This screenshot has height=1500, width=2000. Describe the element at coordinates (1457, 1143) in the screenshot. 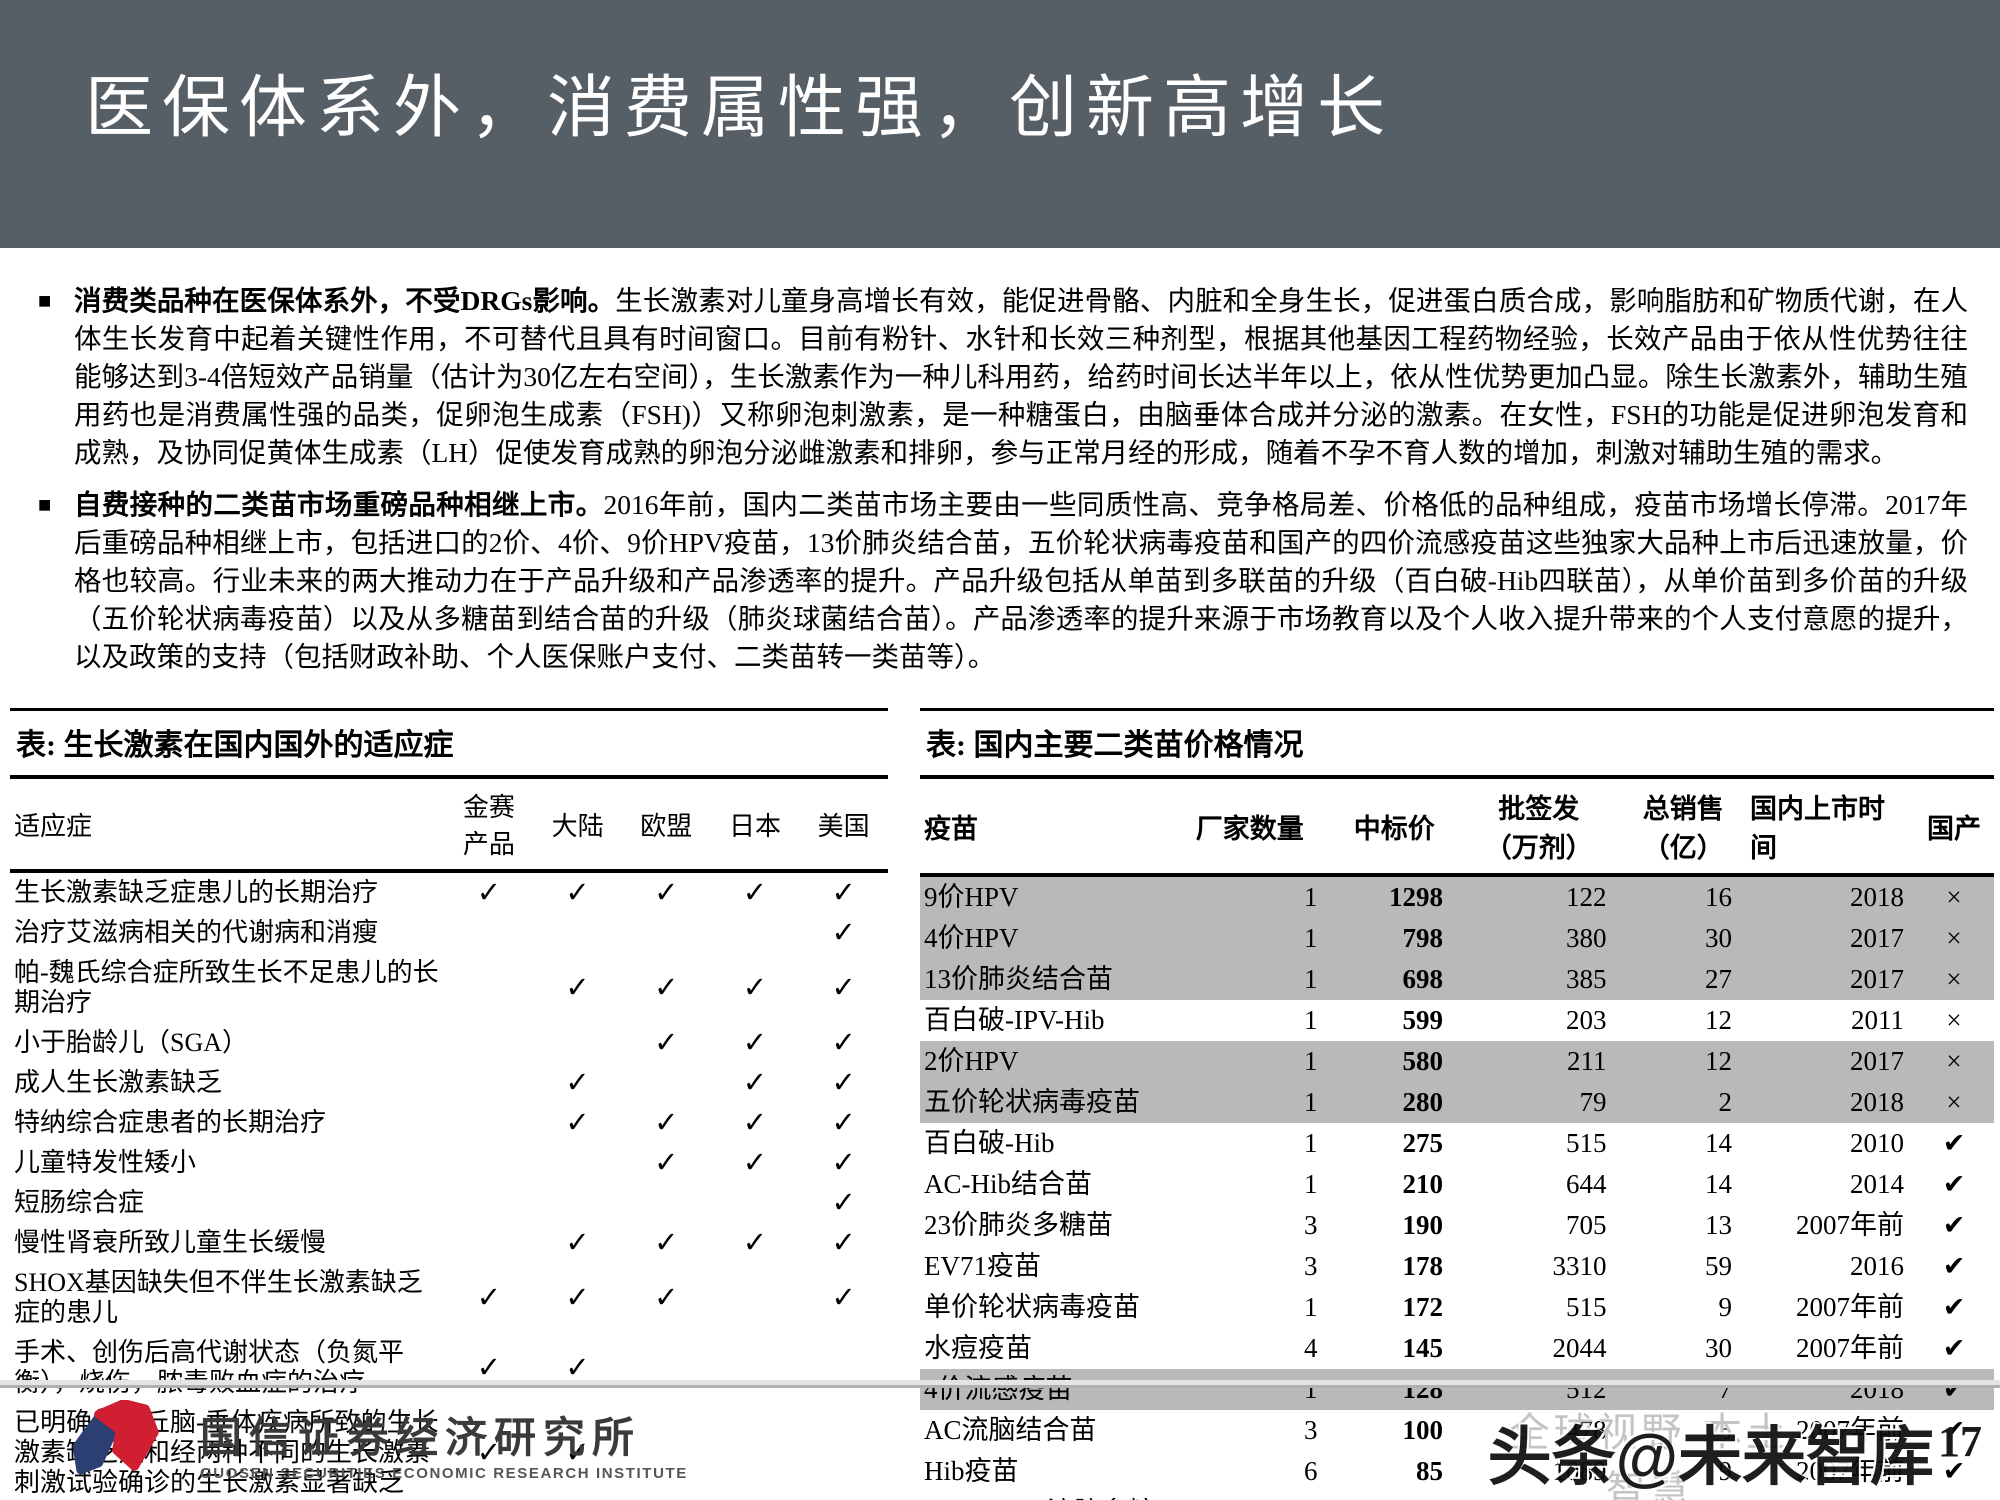

I see `table-row: 百白破-Hib 1 275 515 14 2010 ✔` at that location.